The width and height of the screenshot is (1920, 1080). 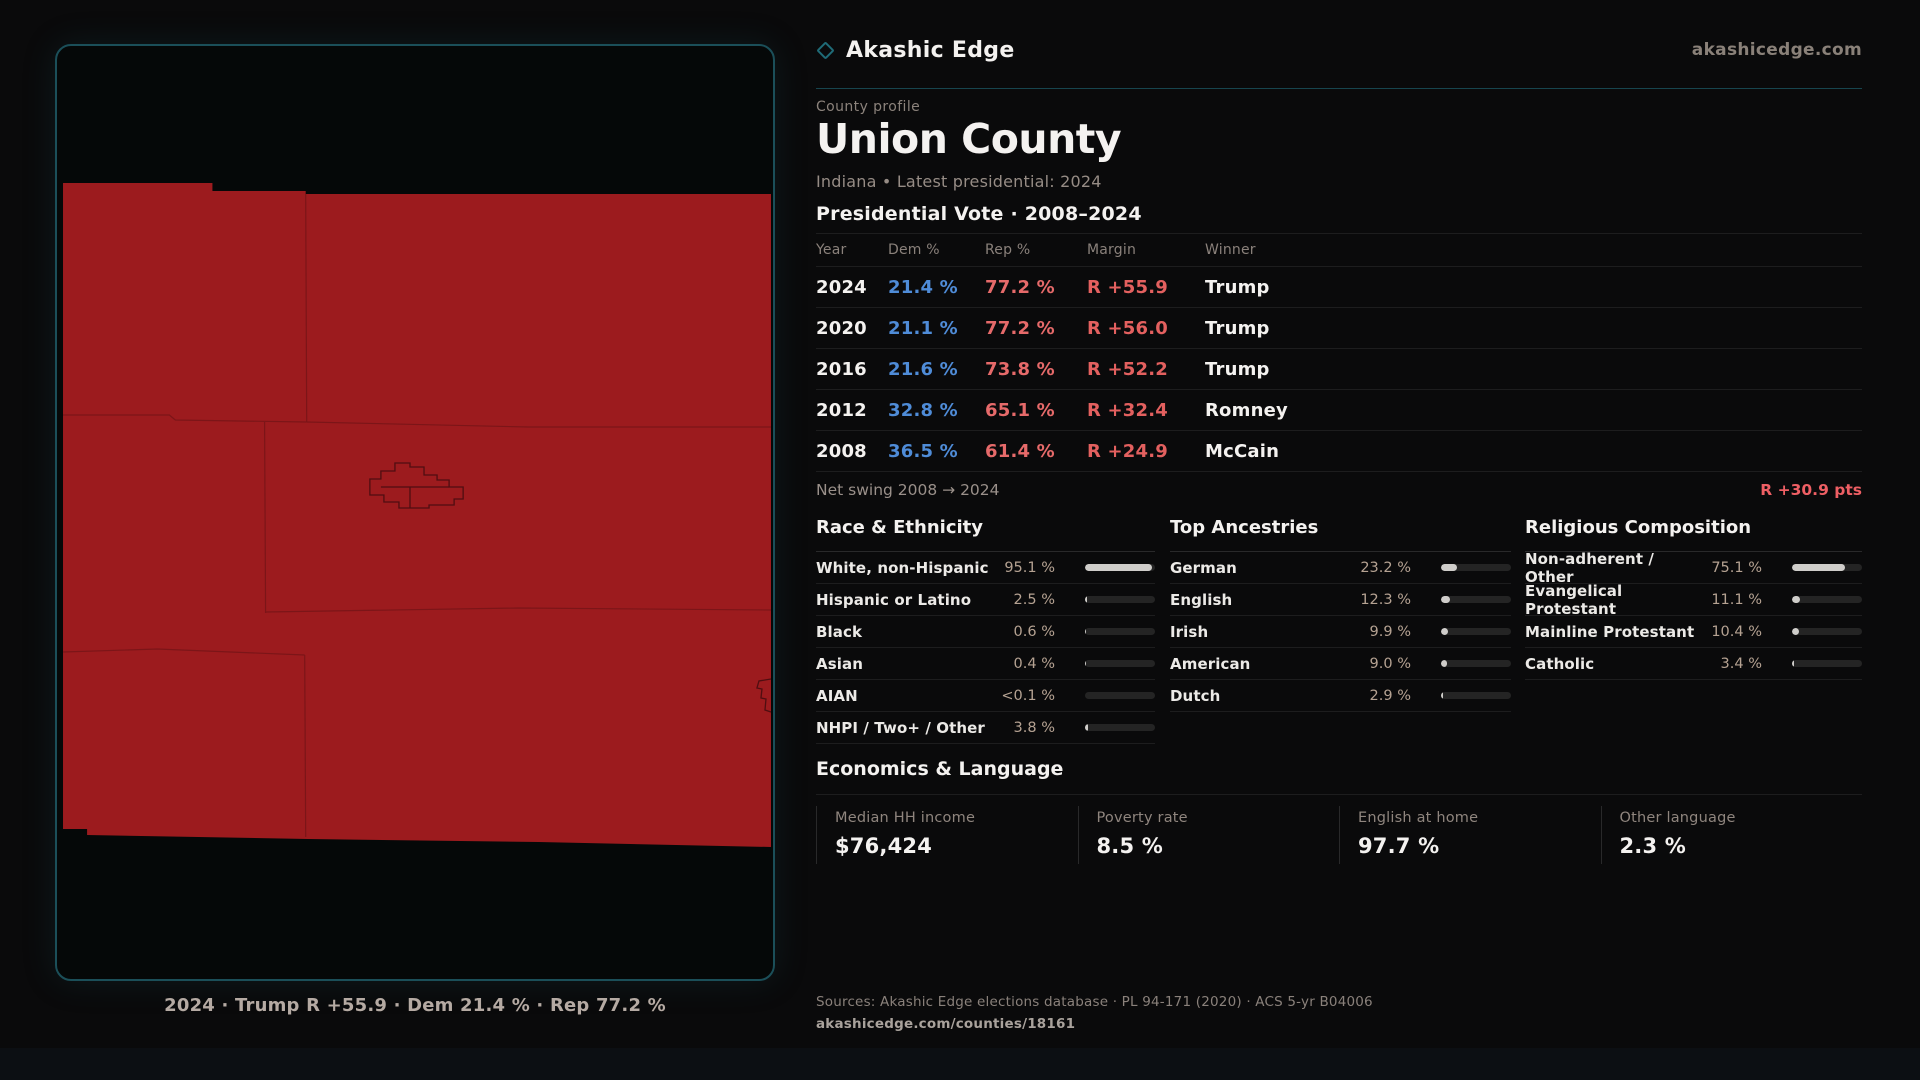 What do you see at coordinates (1693, 664) in the screenshot?
I see `list-item: Catholic 3.4 %` at bounding box center [1693, 664].